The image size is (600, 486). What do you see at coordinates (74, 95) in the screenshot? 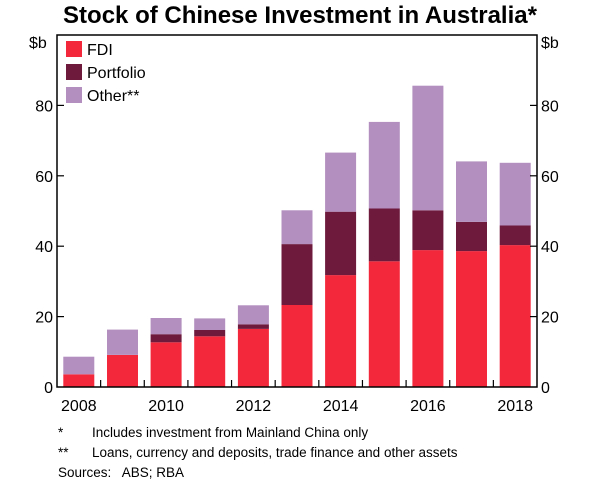
I see `legend-swatch-other` at bounding box center [74, 95].